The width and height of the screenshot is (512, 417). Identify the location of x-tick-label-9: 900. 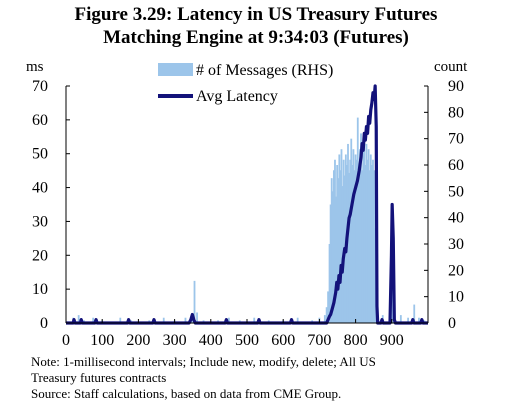
(392, 340).